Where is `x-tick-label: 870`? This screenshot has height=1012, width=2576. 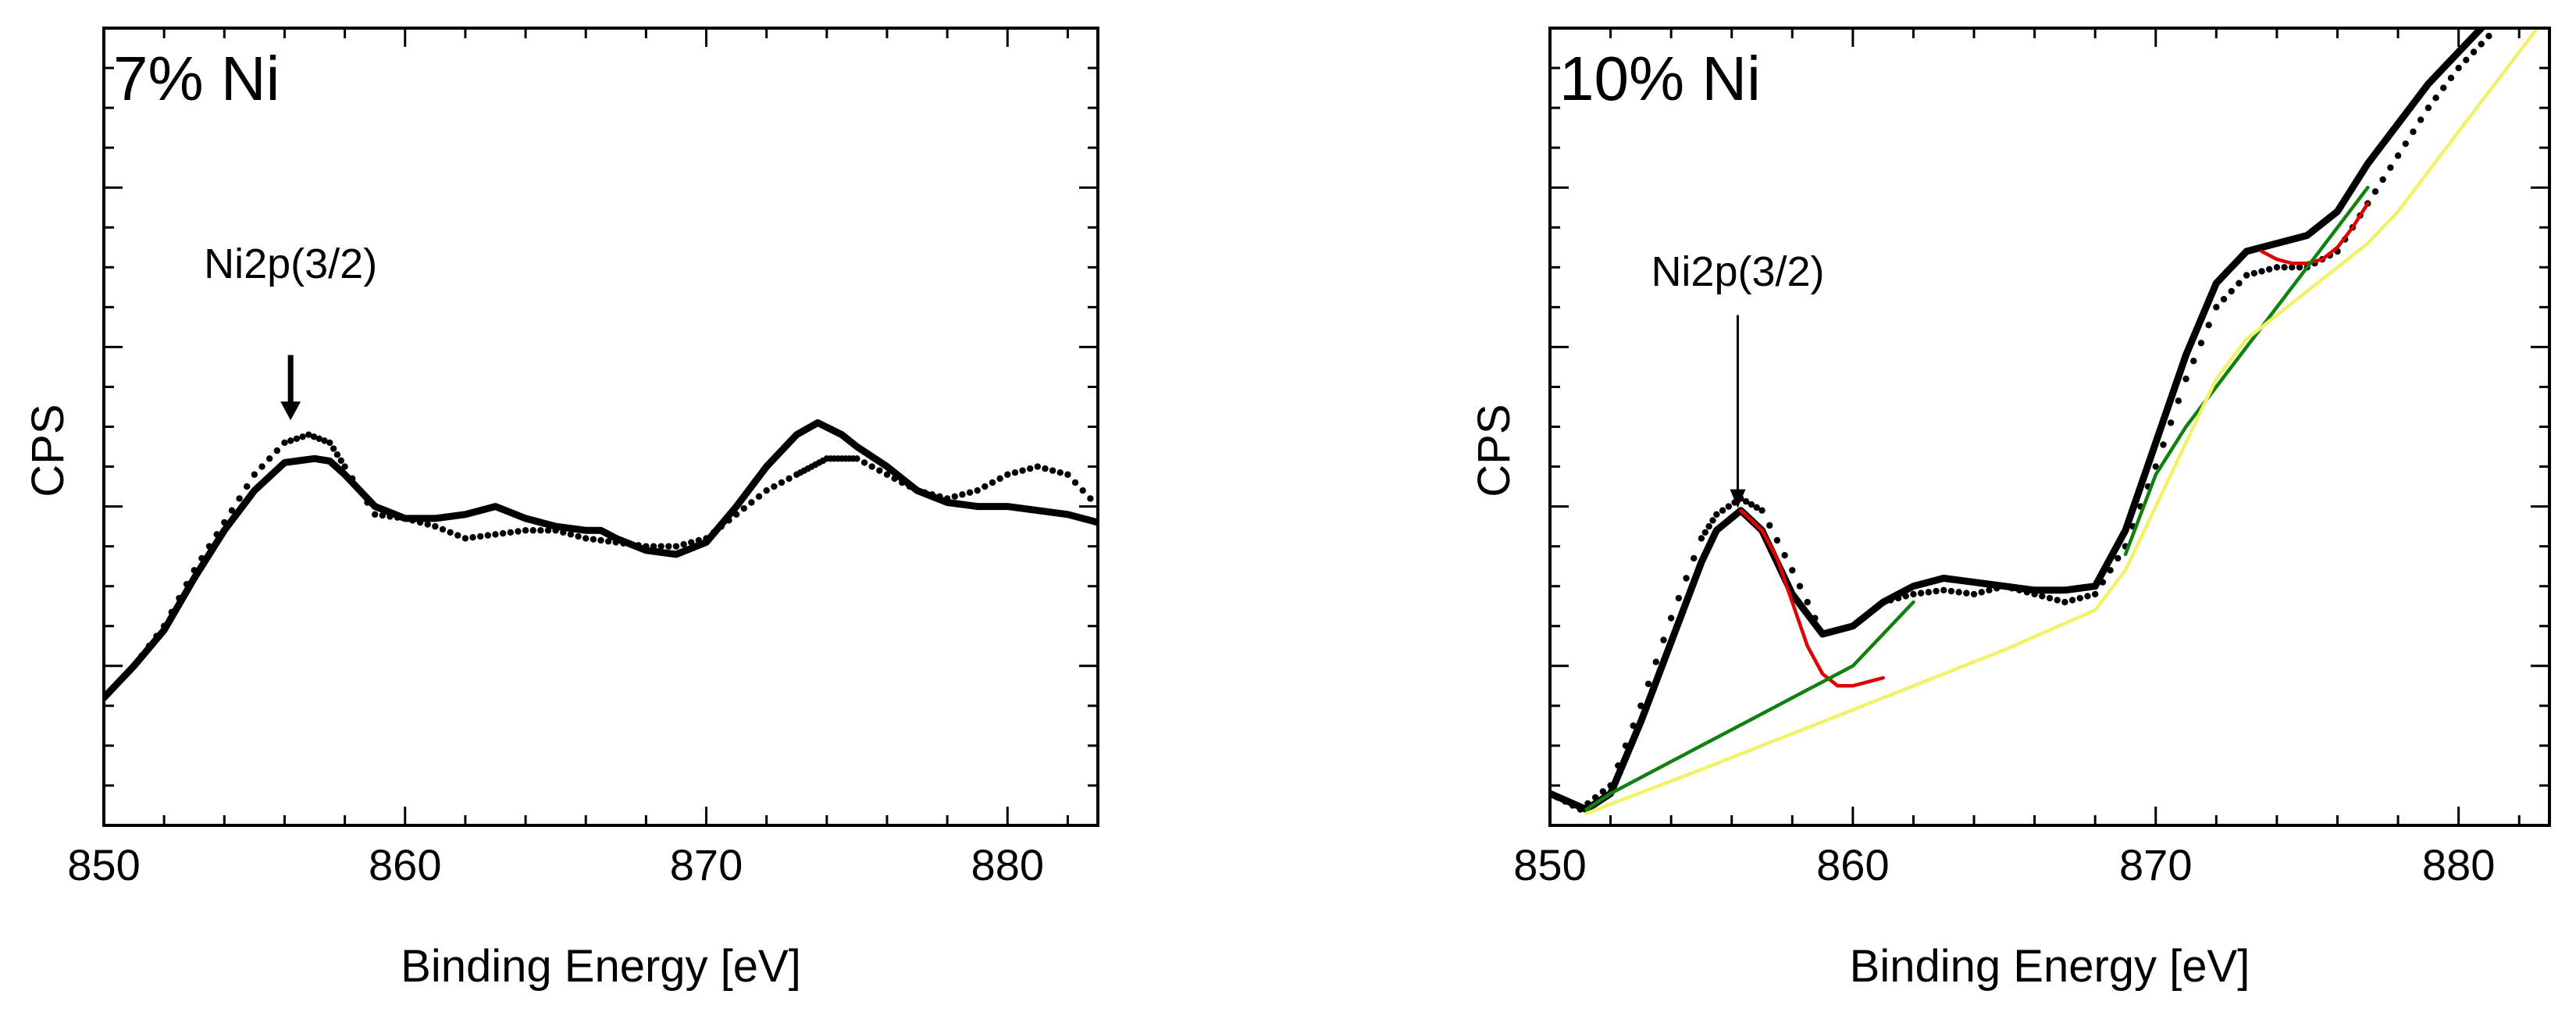
x-tick-label: 870 is located at coordinates (706, 864).